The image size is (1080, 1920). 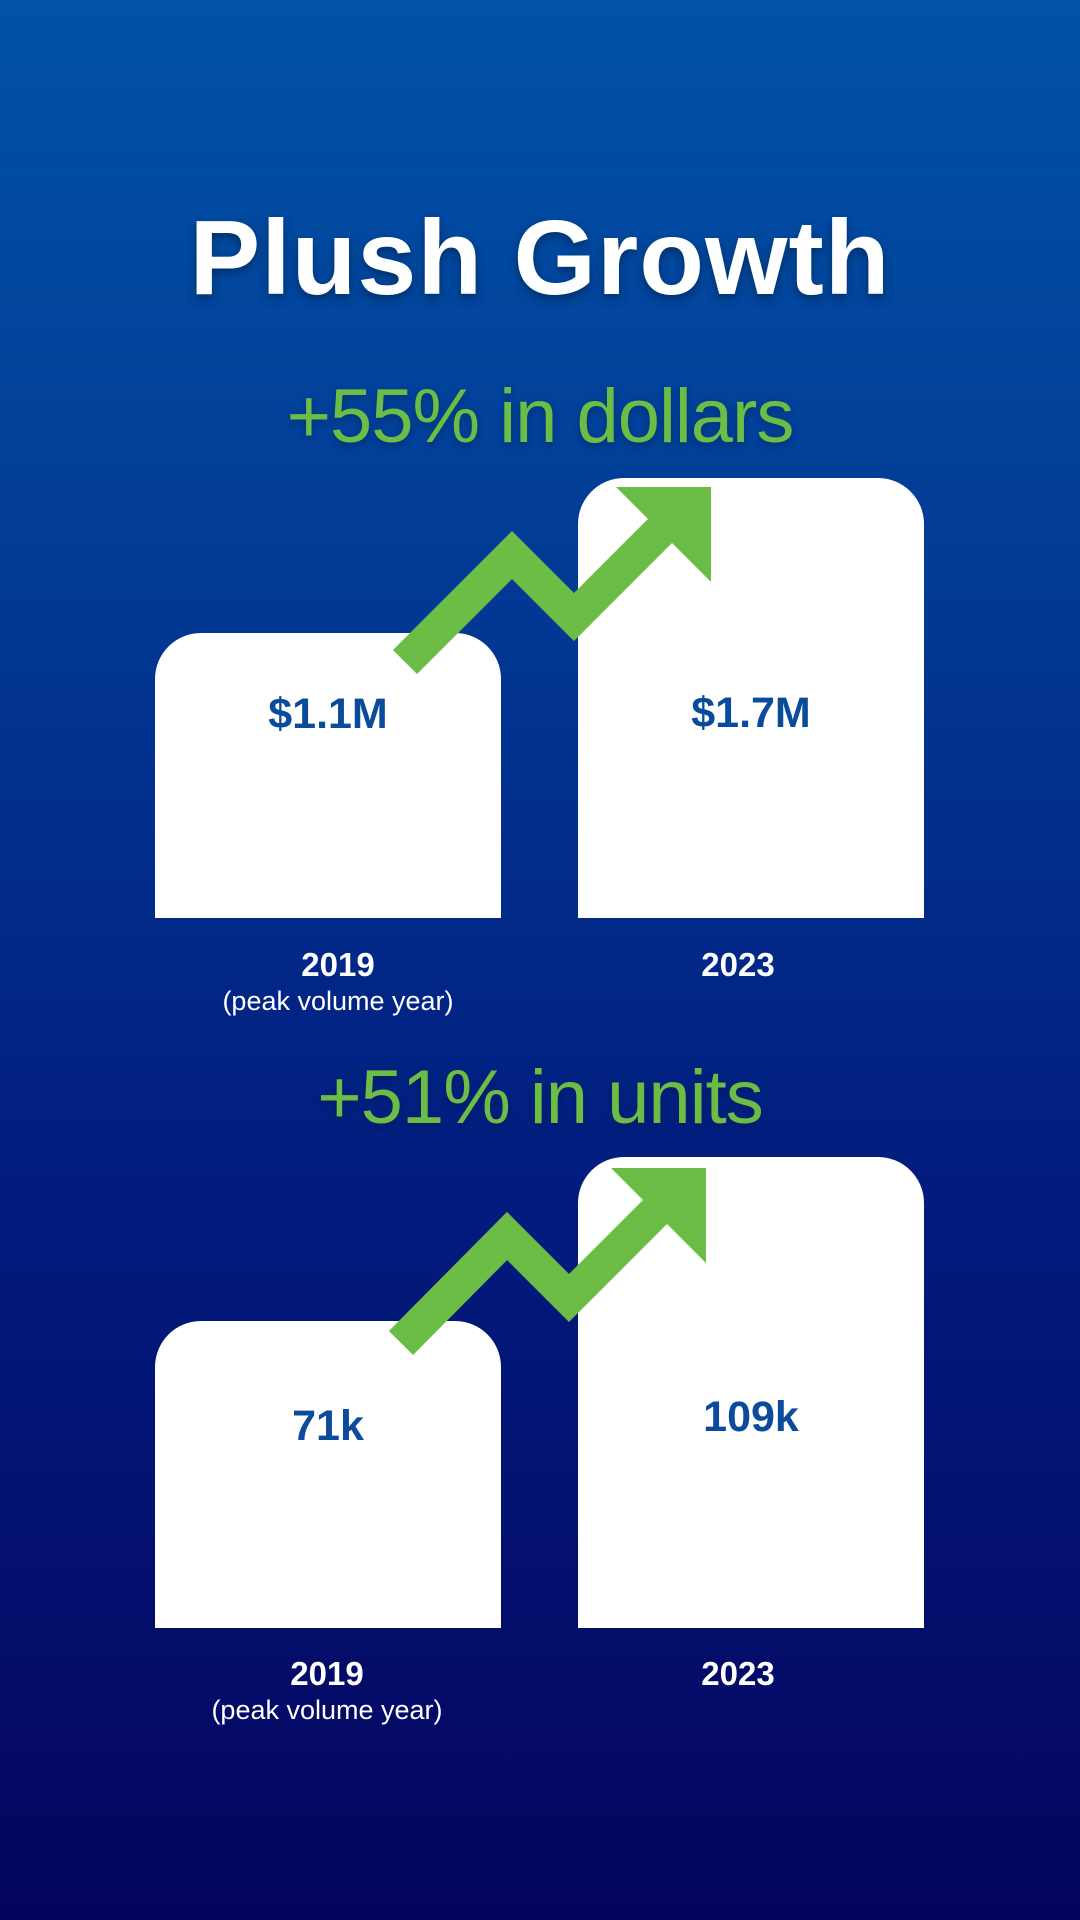 I want to click on bar-value-label: $1.7M, so click(x=751, y=713).